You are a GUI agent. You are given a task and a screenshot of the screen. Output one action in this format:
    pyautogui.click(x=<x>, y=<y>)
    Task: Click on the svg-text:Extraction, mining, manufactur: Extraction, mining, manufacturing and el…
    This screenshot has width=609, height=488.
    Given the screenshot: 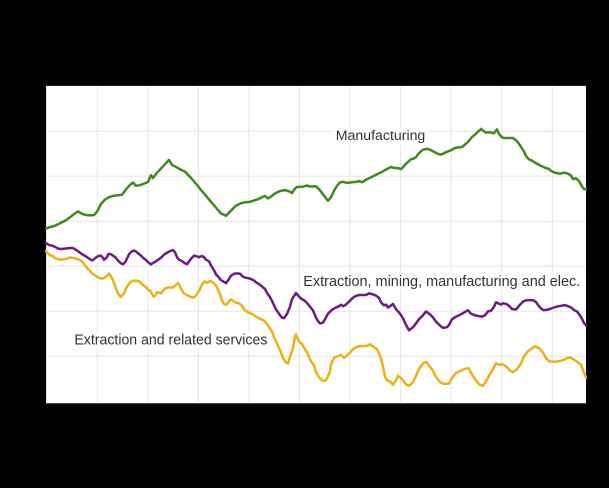 What is the action you would take?
    pyautogui.click(x=441, y=282)
    